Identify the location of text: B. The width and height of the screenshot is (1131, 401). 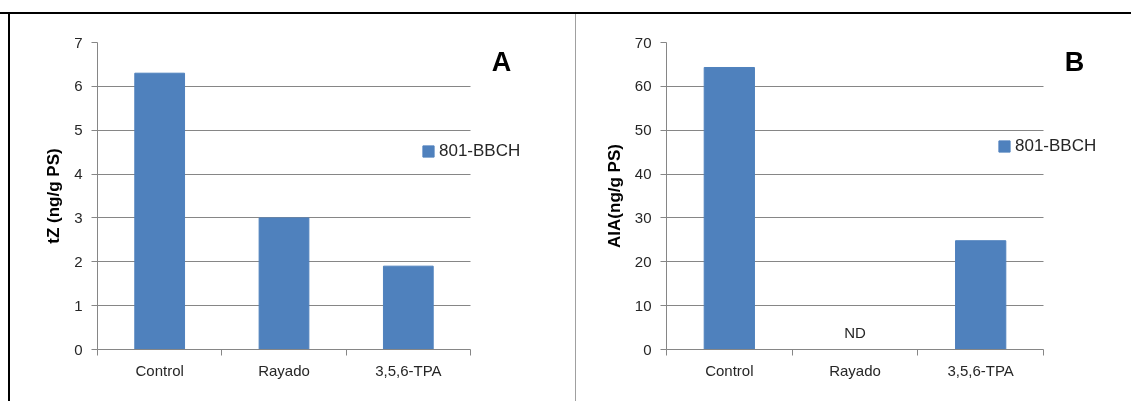
(1074, 61).